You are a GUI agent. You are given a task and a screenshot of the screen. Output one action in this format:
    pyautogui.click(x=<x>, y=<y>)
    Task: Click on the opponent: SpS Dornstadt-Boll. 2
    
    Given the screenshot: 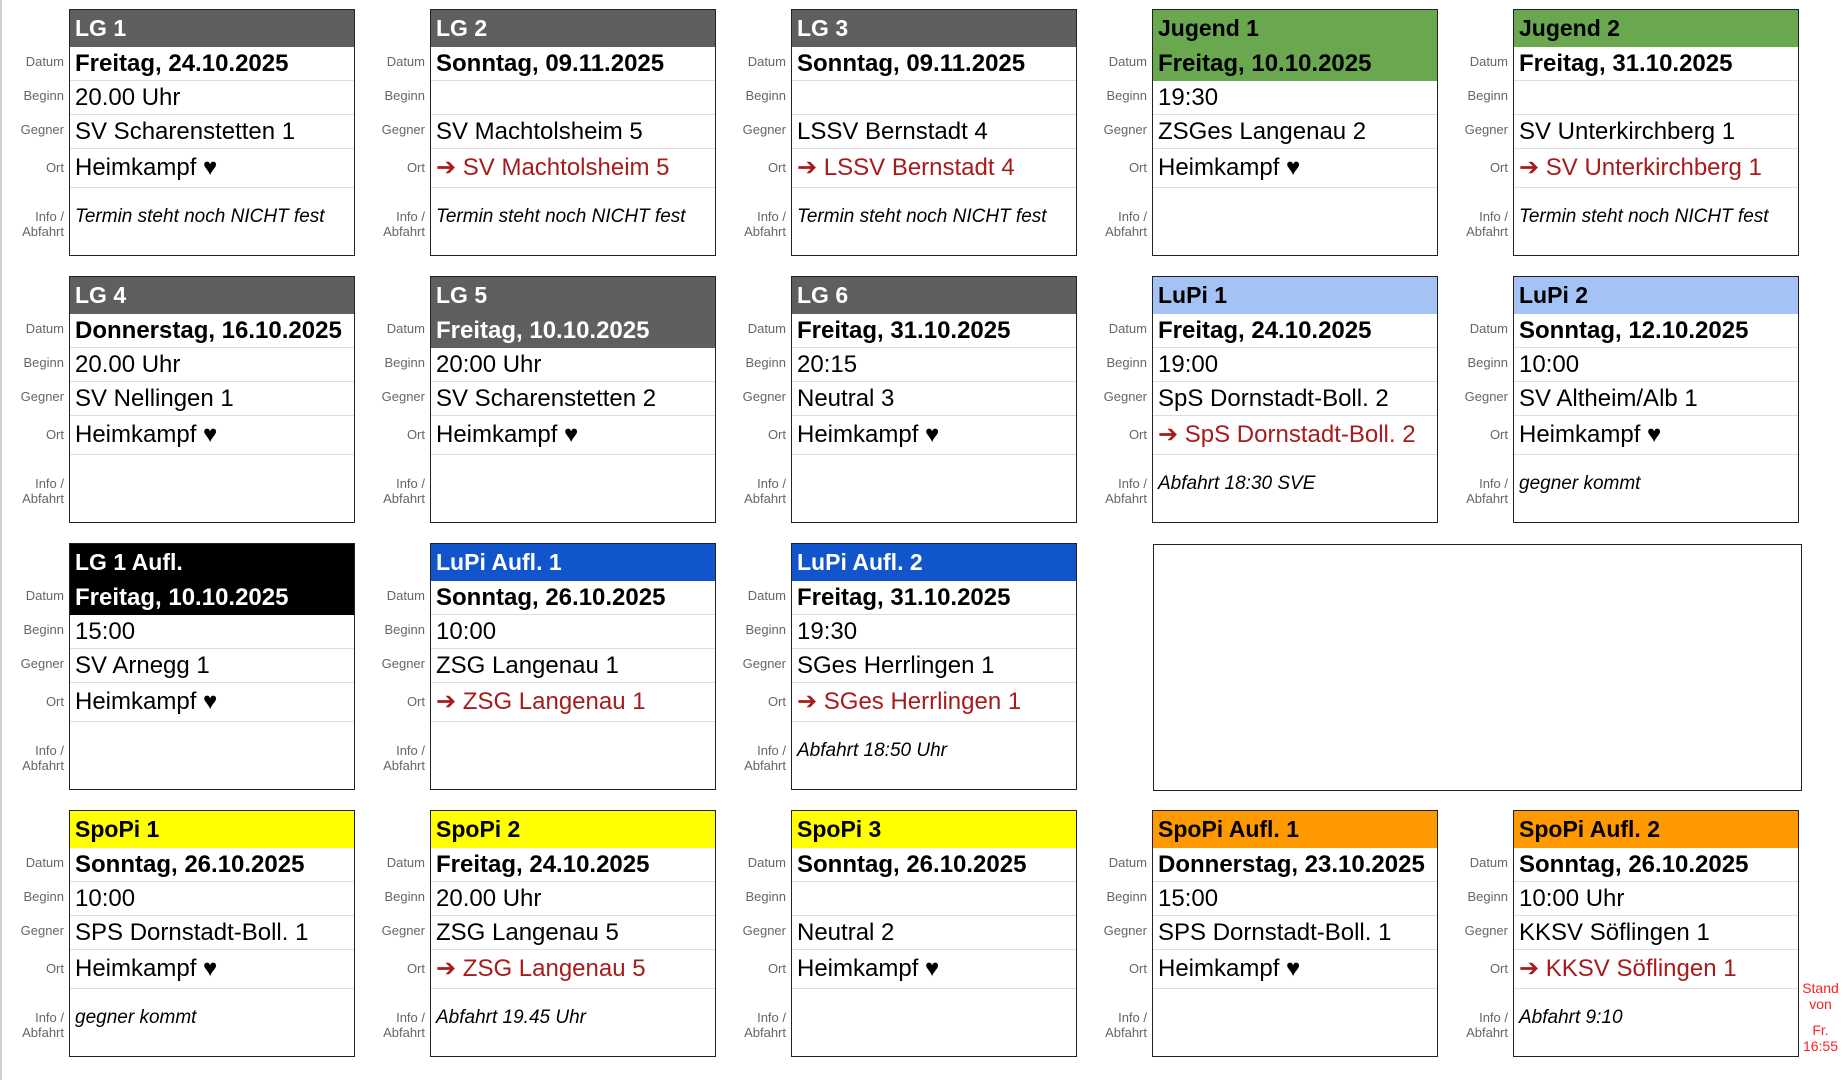 What is the action you would take?
    pyautogui.click(x=1295, y=399)
    